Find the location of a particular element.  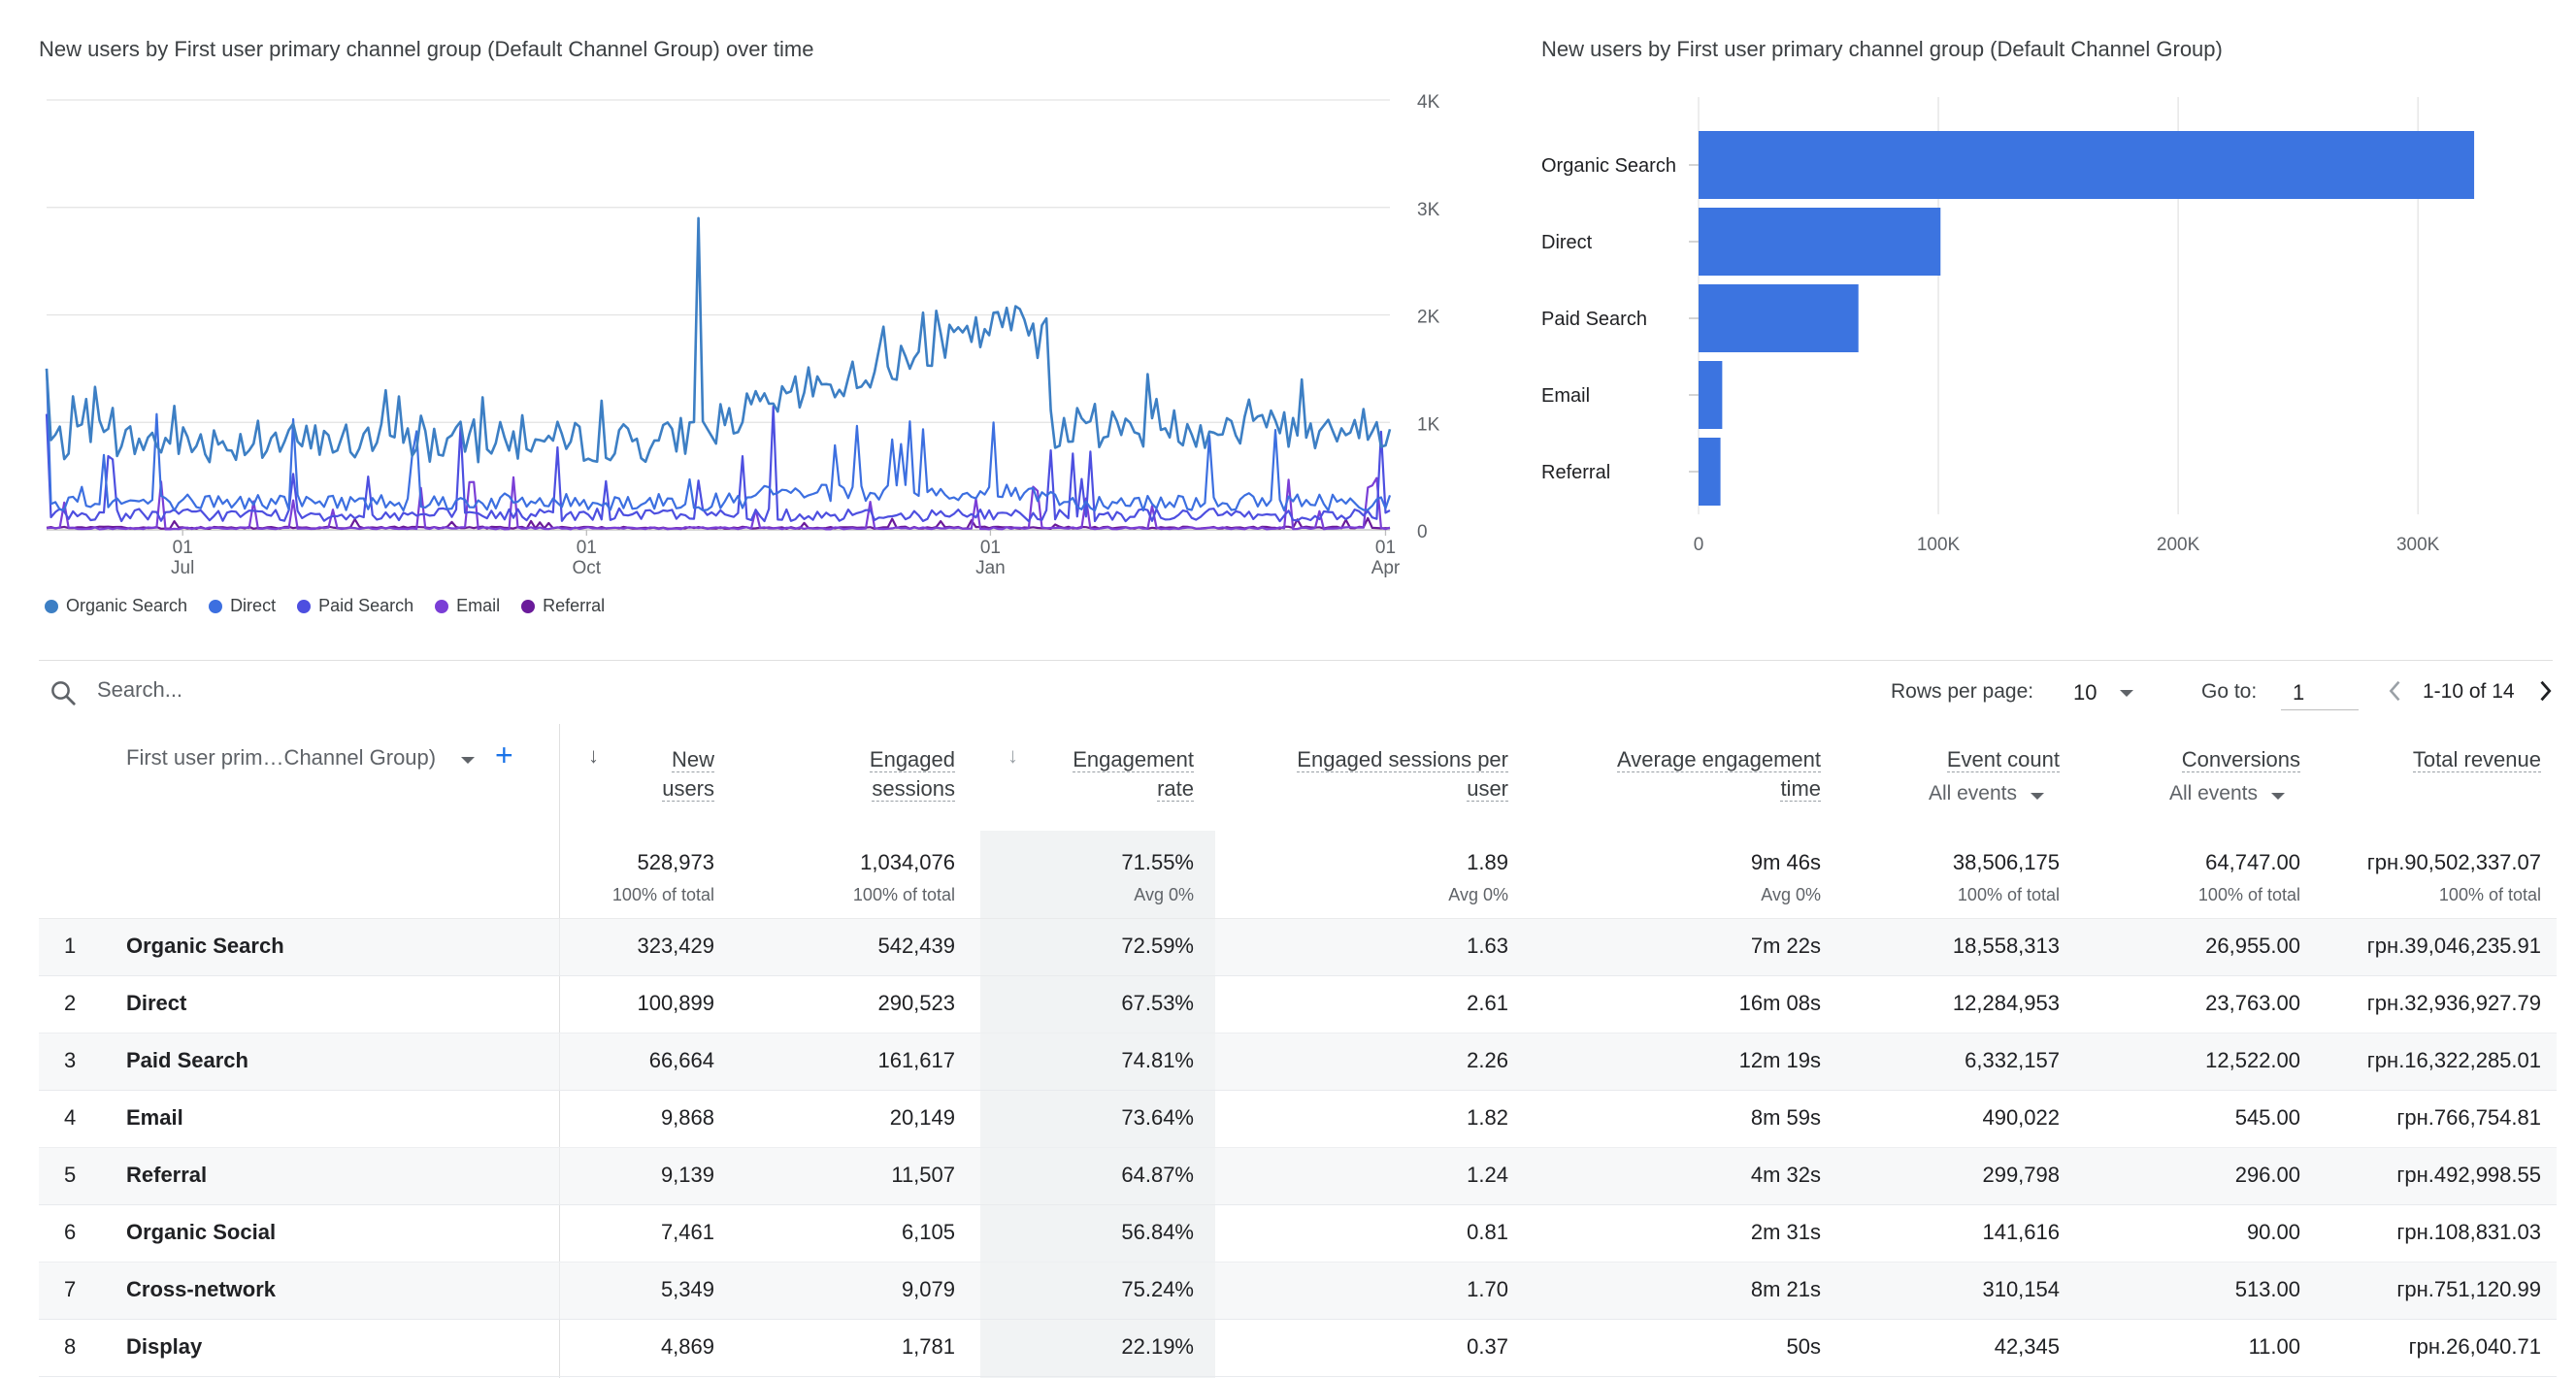

column-header: Engaged sessions is located at coordinates (912, 774).